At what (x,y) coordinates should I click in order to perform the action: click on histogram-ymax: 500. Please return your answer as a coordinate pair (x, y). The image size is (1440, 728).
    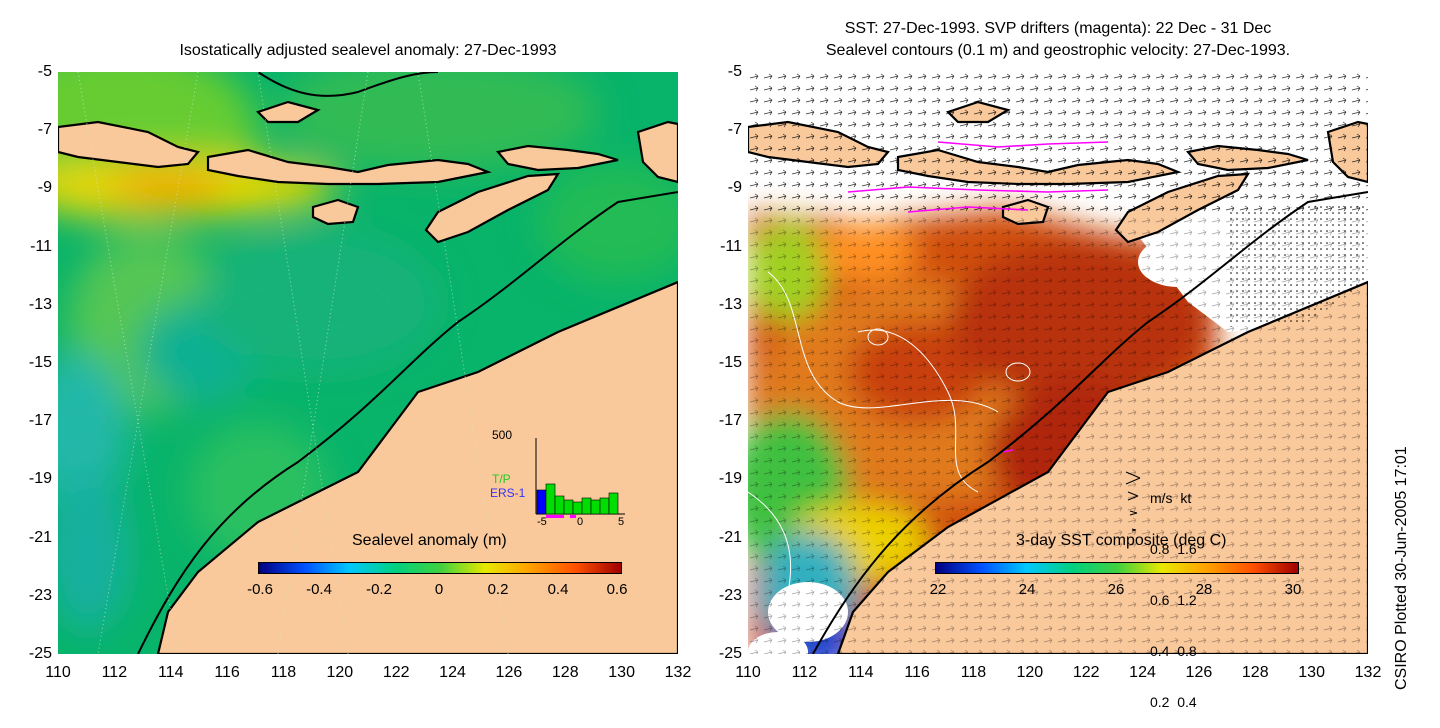
    Looking at the image, I should click on (502, 435).